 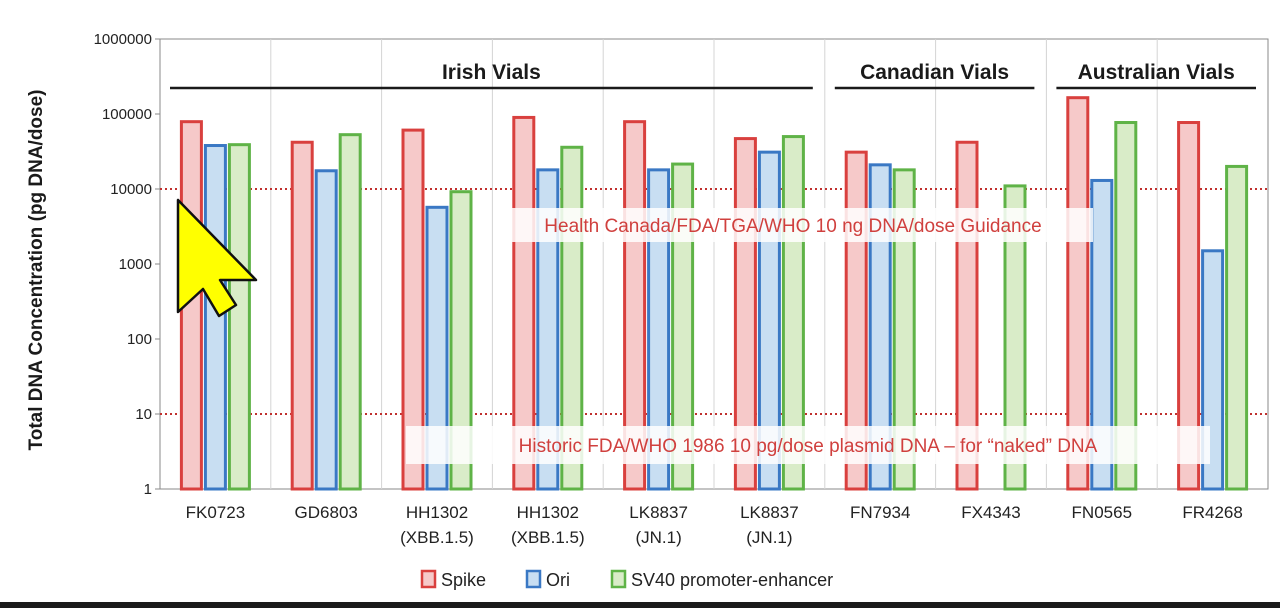 I want to click on group-label: Irish Vials, so click(x=491, y=72).